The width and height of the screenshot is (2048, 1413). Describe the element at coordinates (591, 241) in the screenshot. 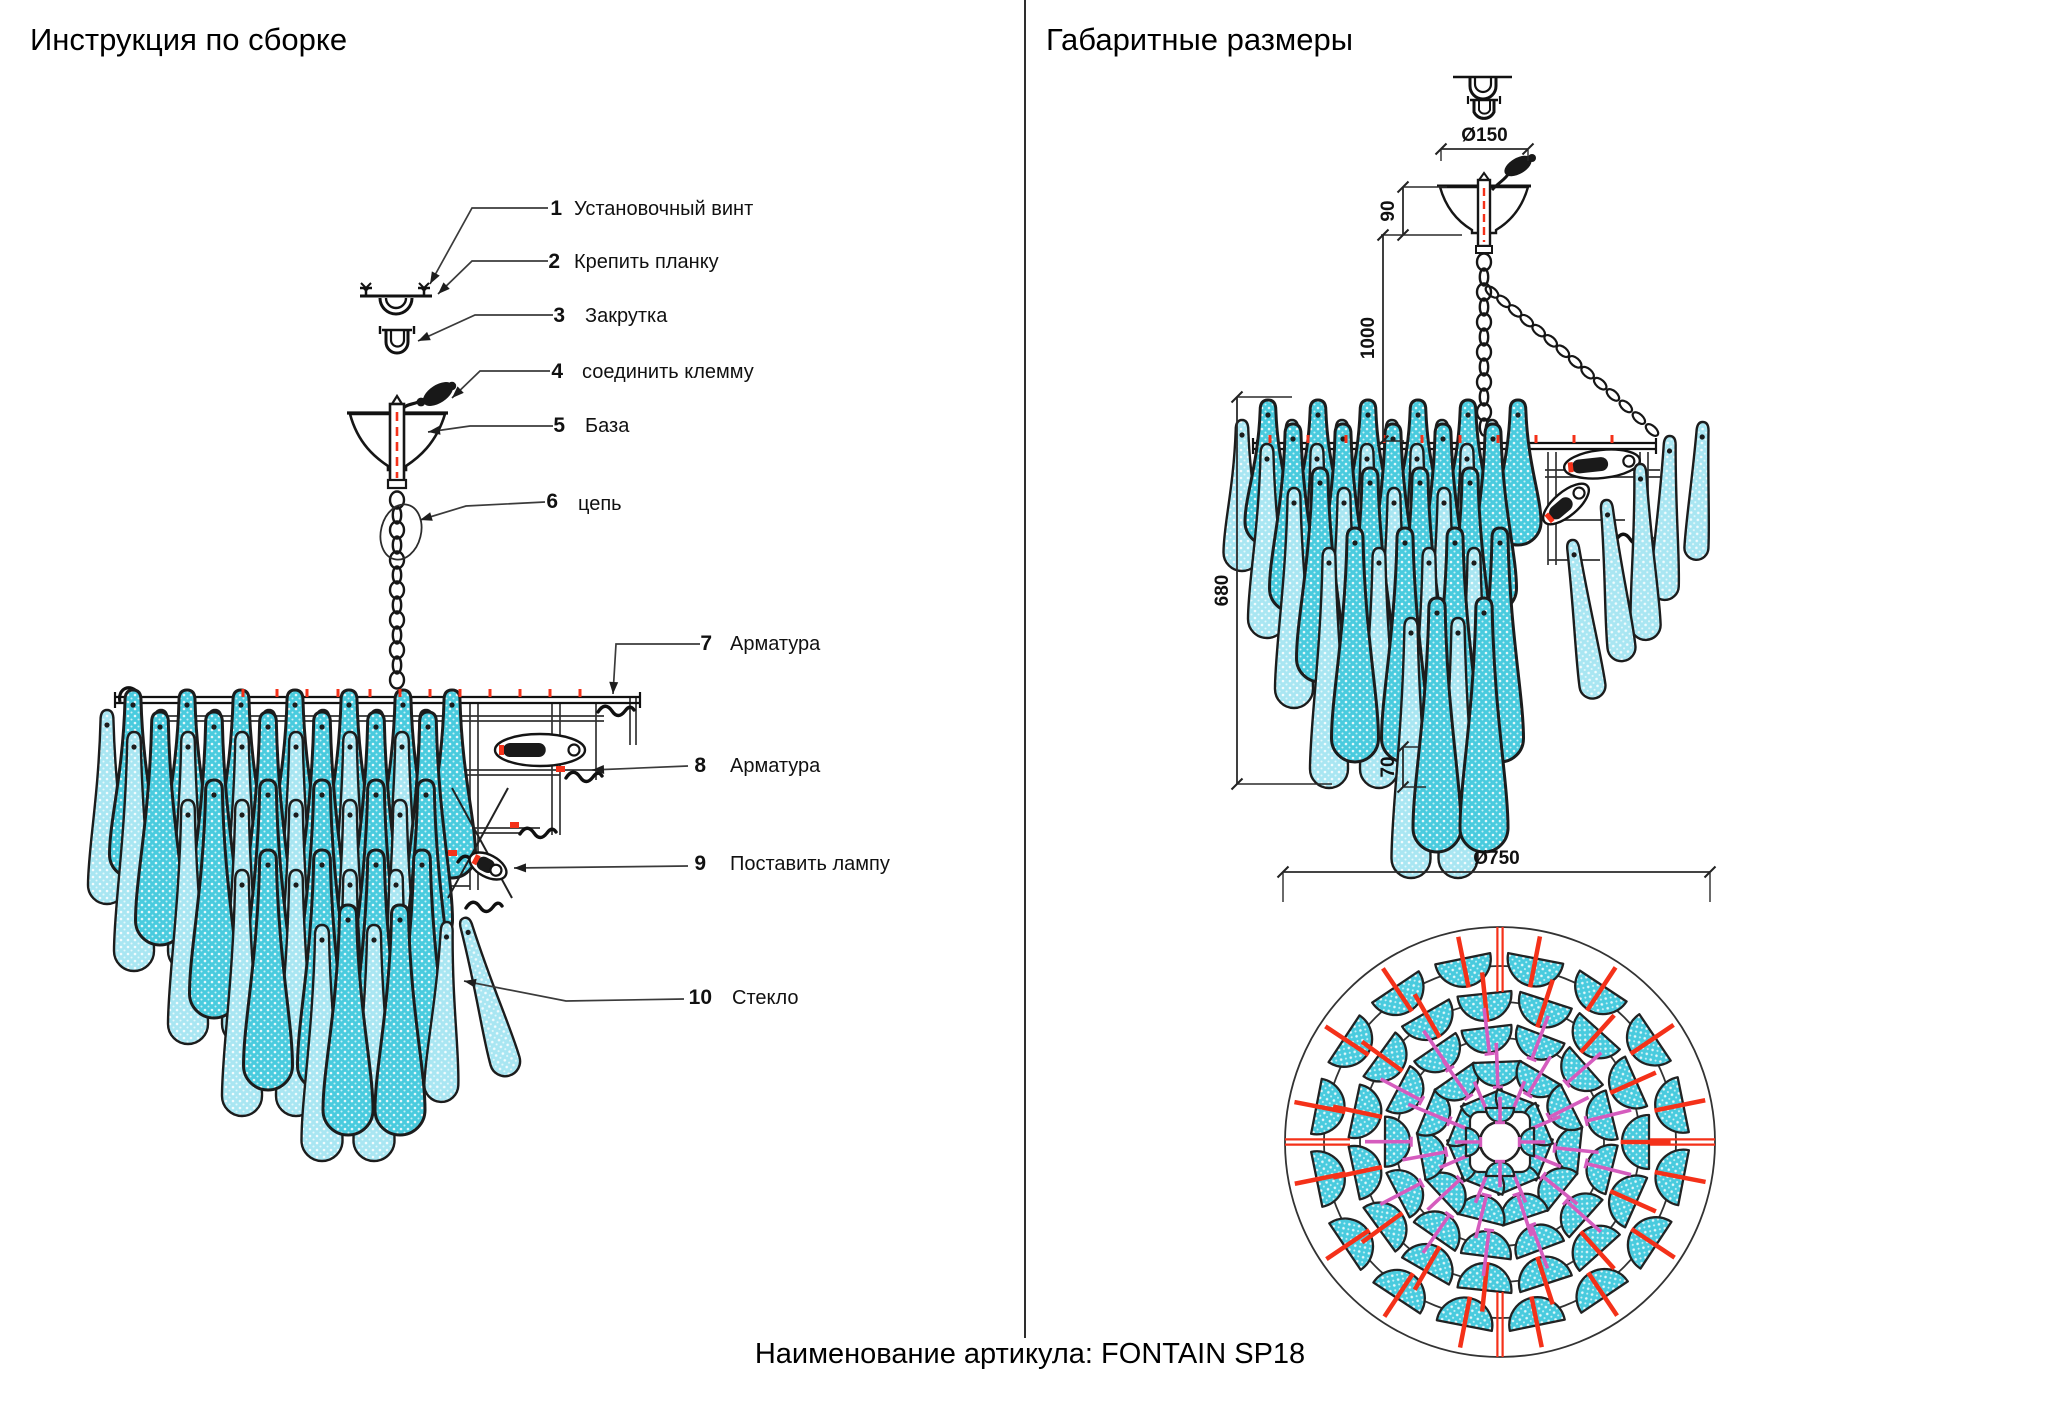

I see `callout-1: 1 Установочный винт` at that location.